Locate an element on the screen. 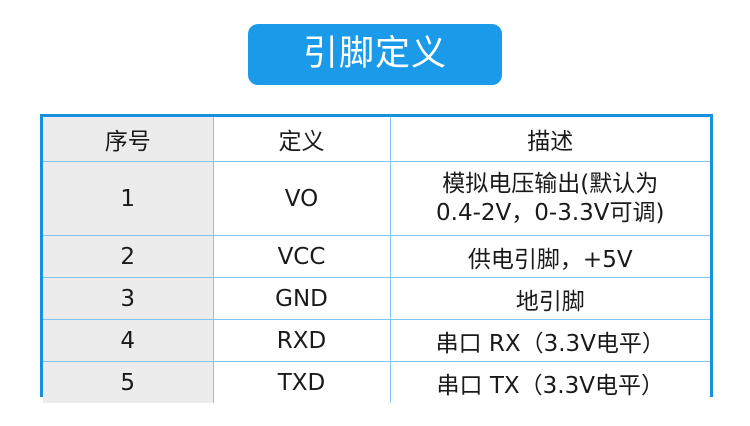  table-header: 序号 定义 描述 is located at coordinates (376, 139).